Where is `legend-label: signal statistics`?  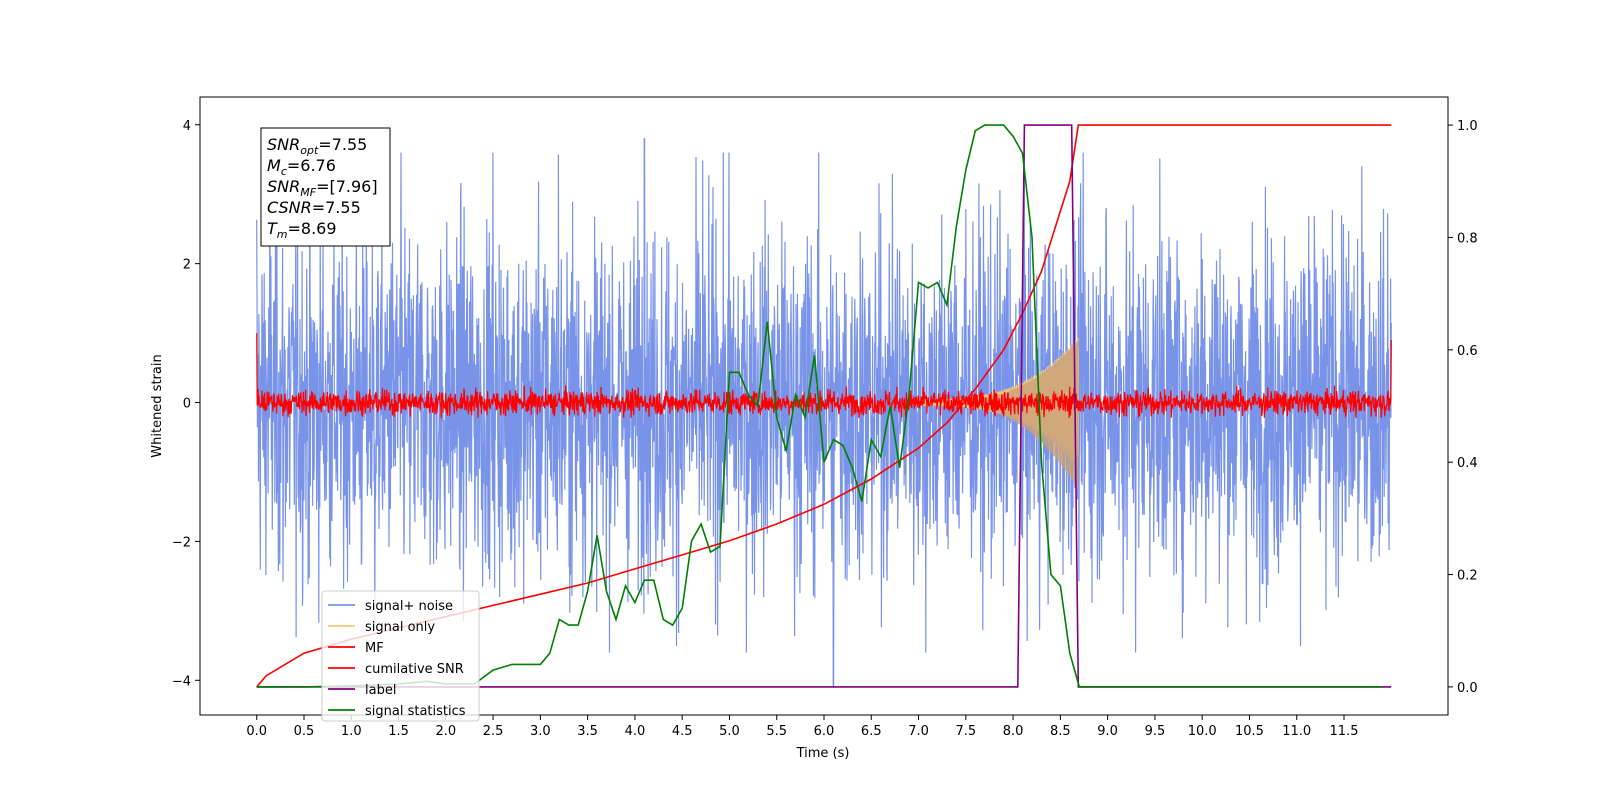
legend-label: signal statistics is located at coordinates (415, 711).